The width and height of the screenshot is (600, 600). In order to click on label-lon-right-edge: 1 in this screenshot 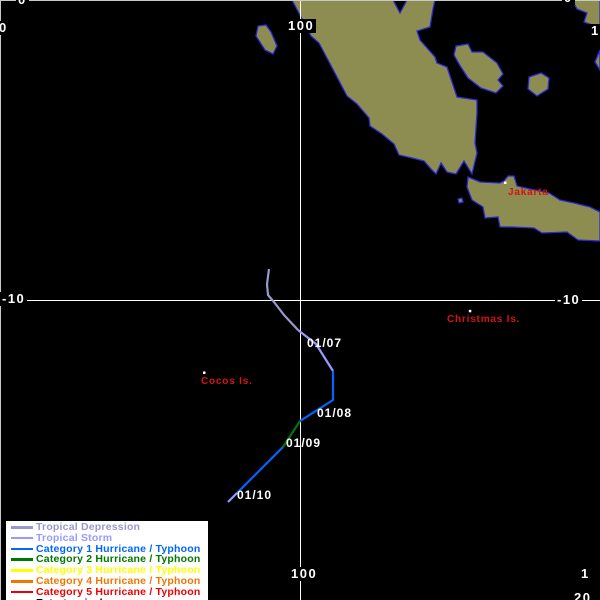, I will do `click(594, 30)`.